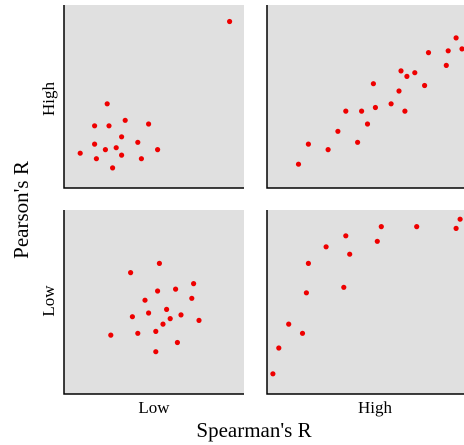 Image resolution: width=464 pixels, height=445 pixels. I want to click on y-axis-title: Pearson's R, so click(21, 210).